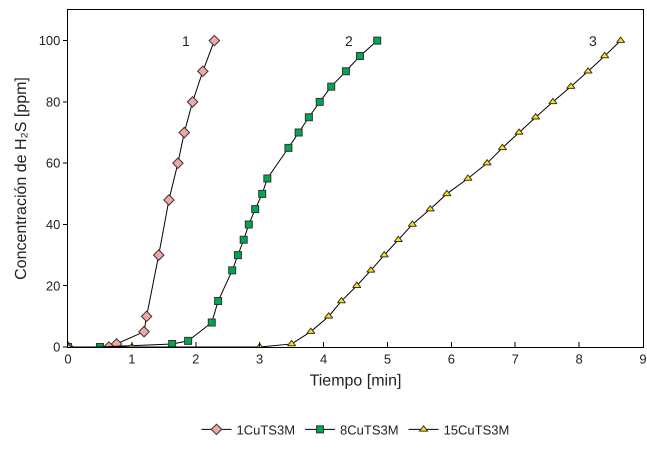 The width and height of the screenshot is (647, 449). What do you see at coordinates (53, 286) in the screenshot?
I see `y-tick-label: 20` at bounding box center [53, 286].